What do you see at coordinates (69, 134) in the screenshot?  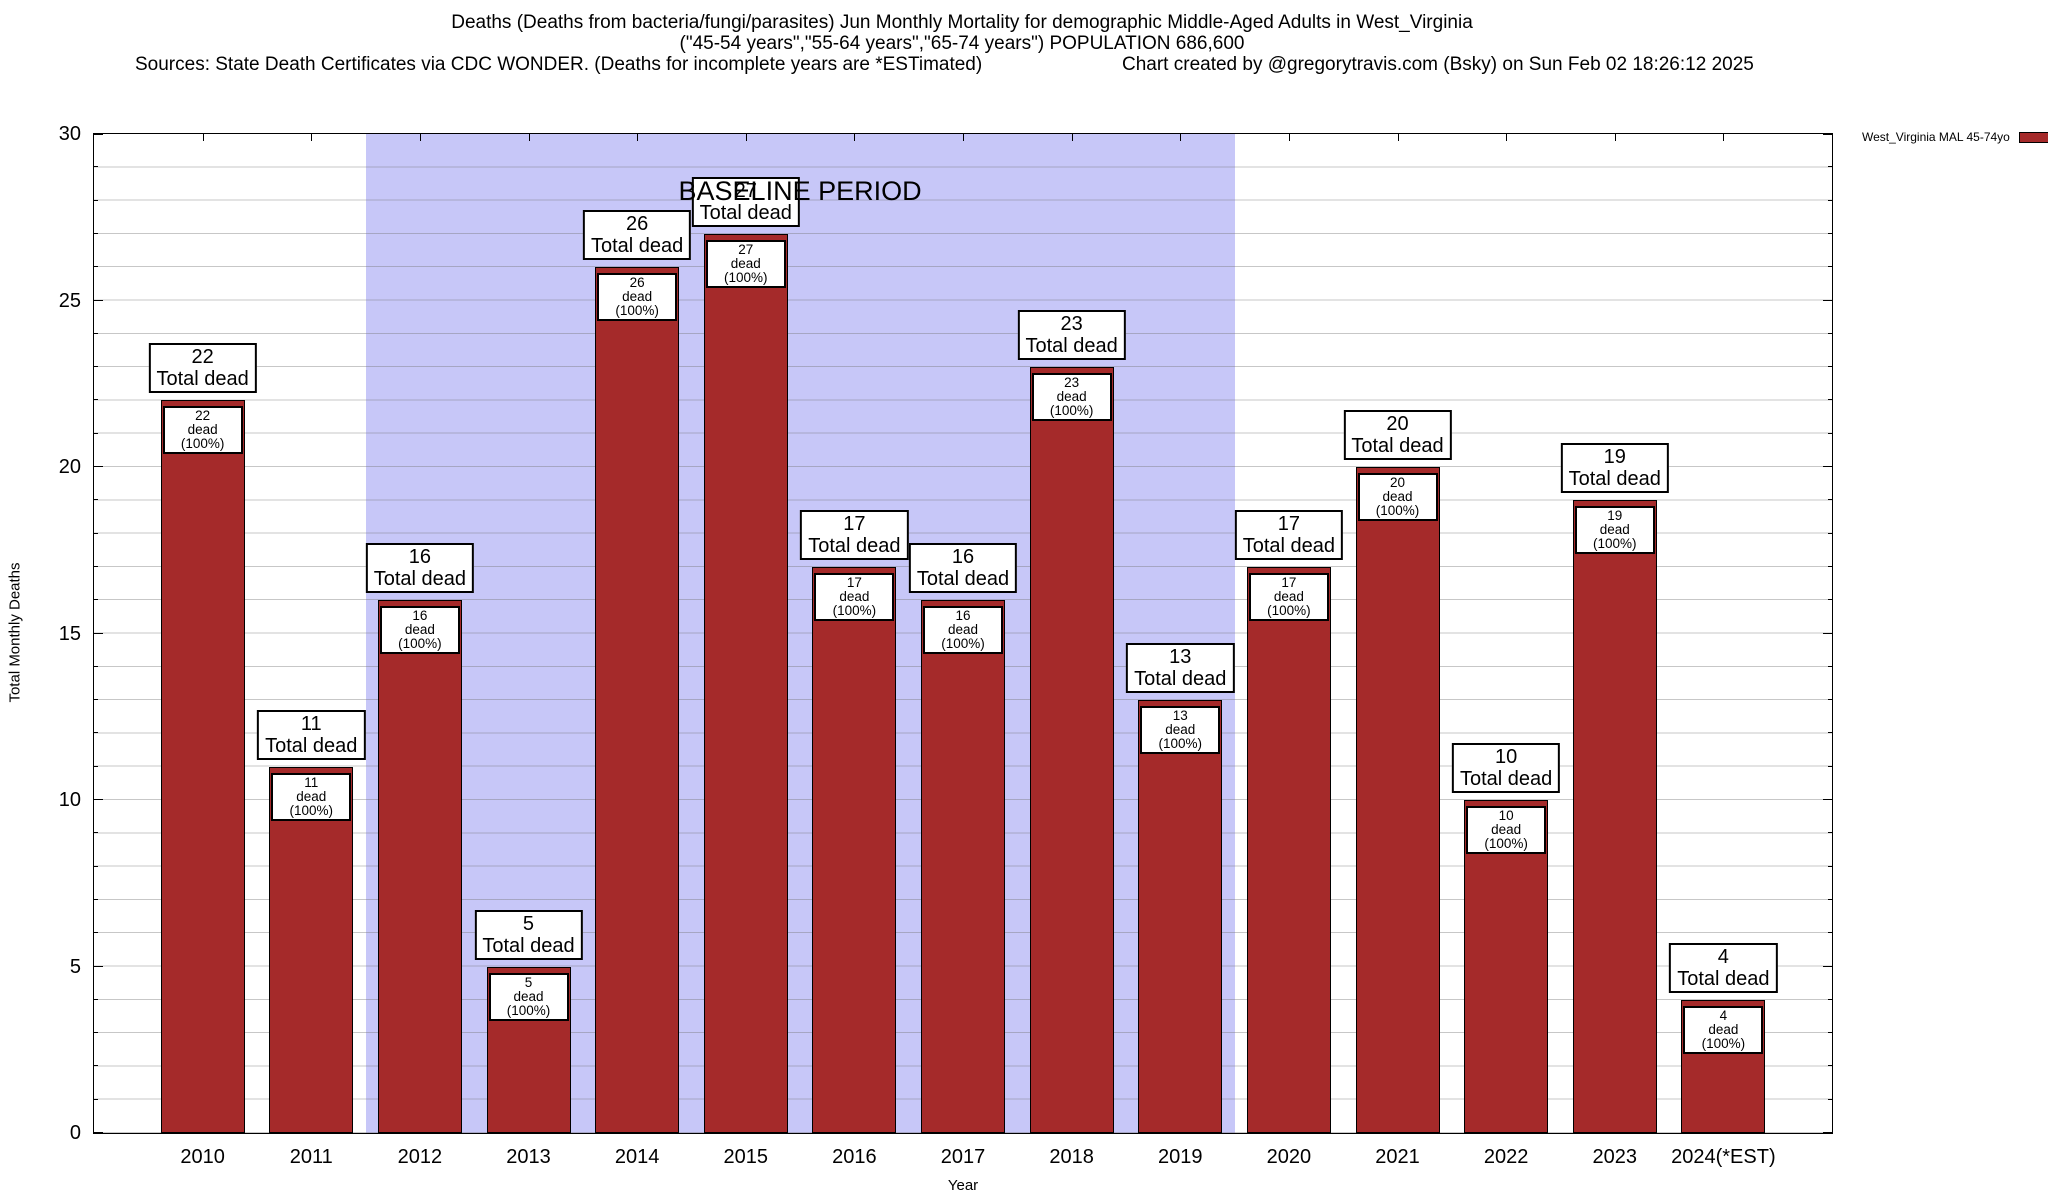 I see `y-tick-label: 30` at bounding box center [69, 134].